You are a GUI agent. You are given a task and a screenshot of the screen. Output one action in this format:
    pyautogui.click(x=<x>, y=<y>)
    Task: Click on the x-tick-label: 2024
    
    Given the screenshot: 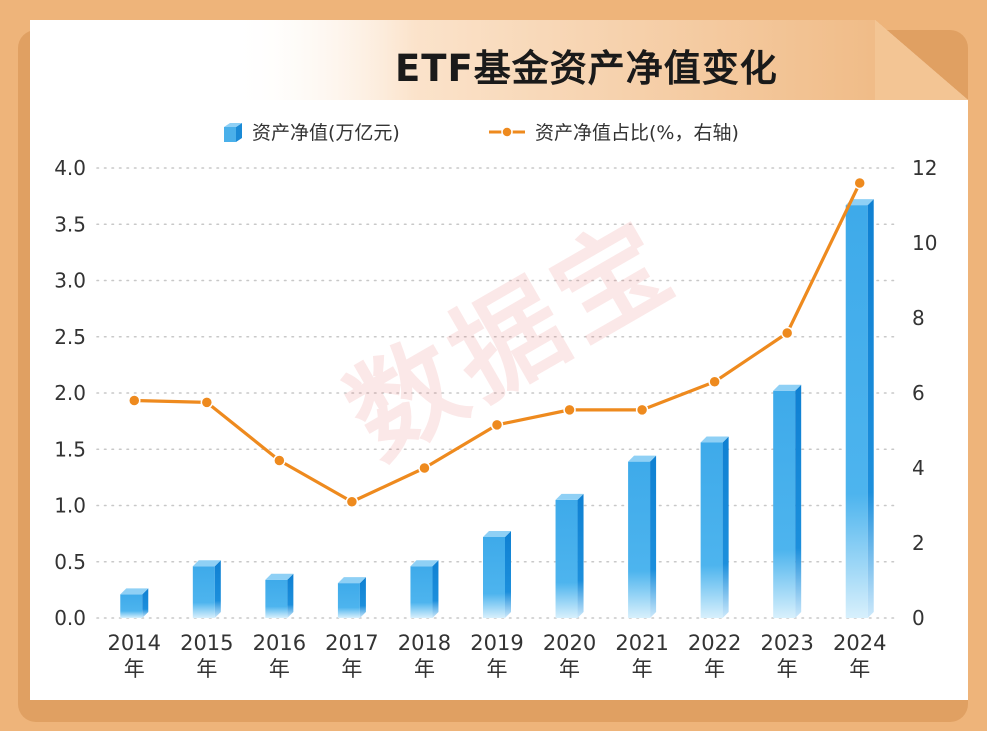 What is the action you would take?
    pyautogui.click(x=859, y=643)
    